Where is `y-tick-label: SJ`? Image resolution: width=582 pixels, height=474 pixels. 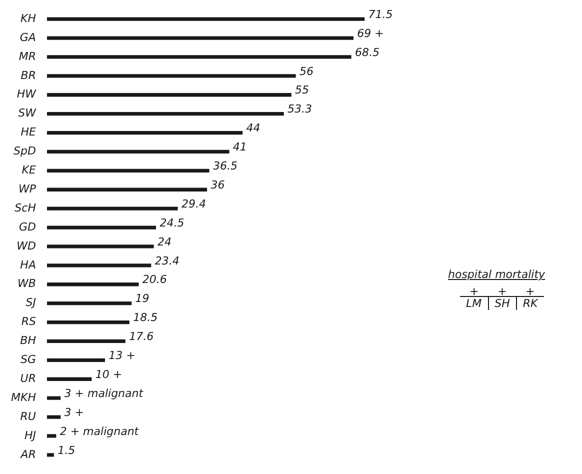 y-tick-label: SJ is located at coordinates (31, 303).